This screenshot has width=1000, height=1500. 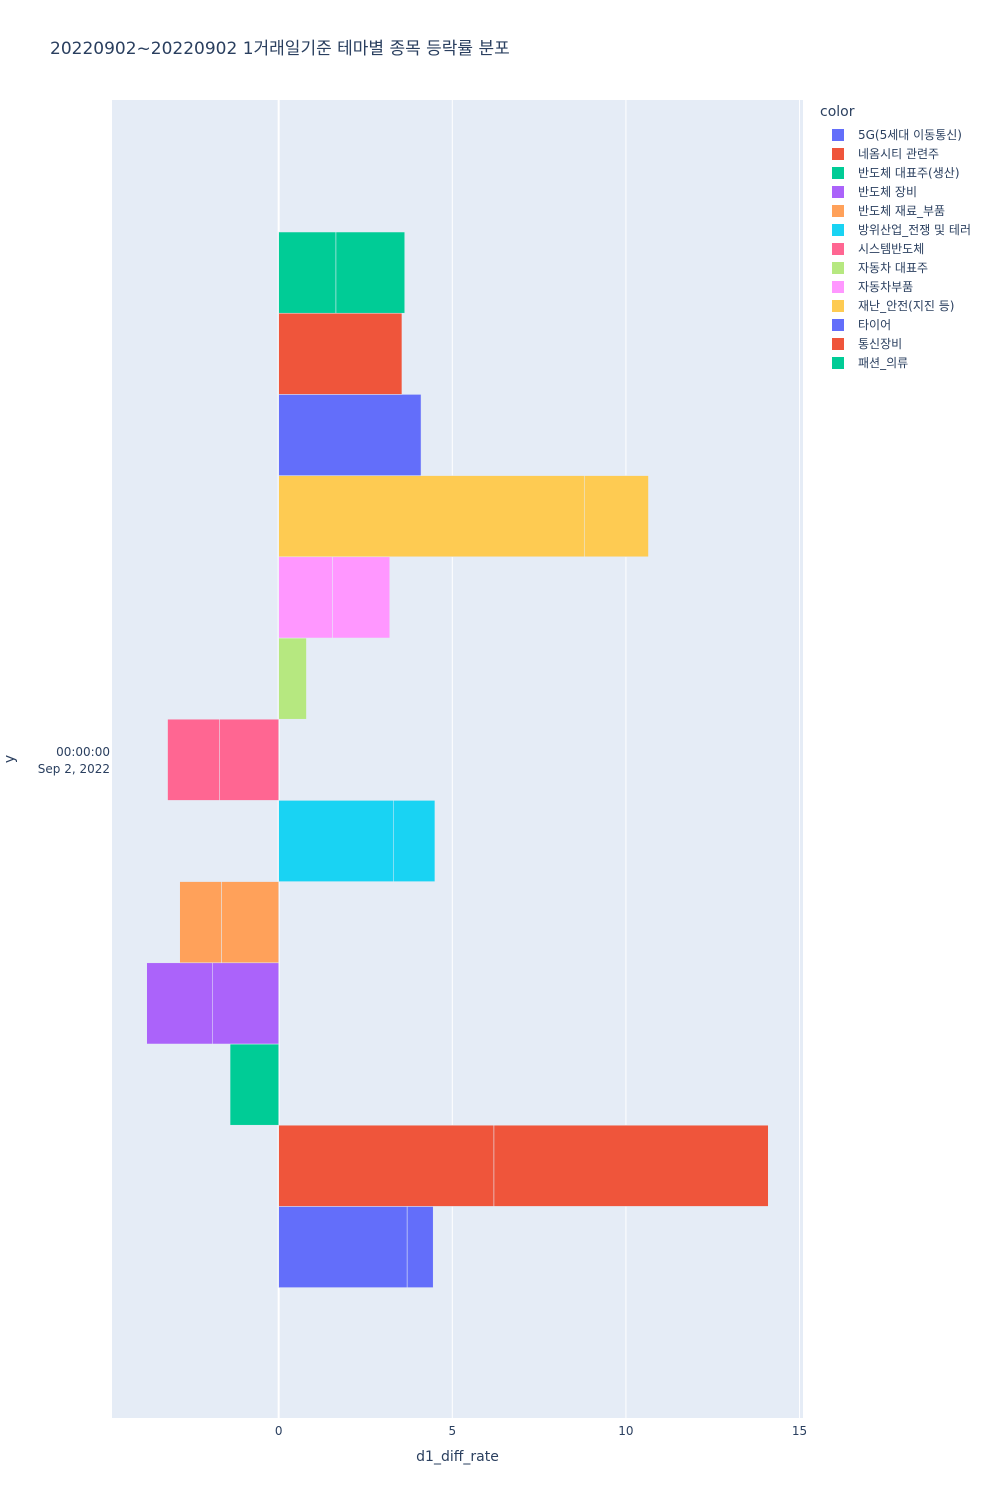 I want to click on legend-label: 자동차 대표주, so click(x=893, y=268).